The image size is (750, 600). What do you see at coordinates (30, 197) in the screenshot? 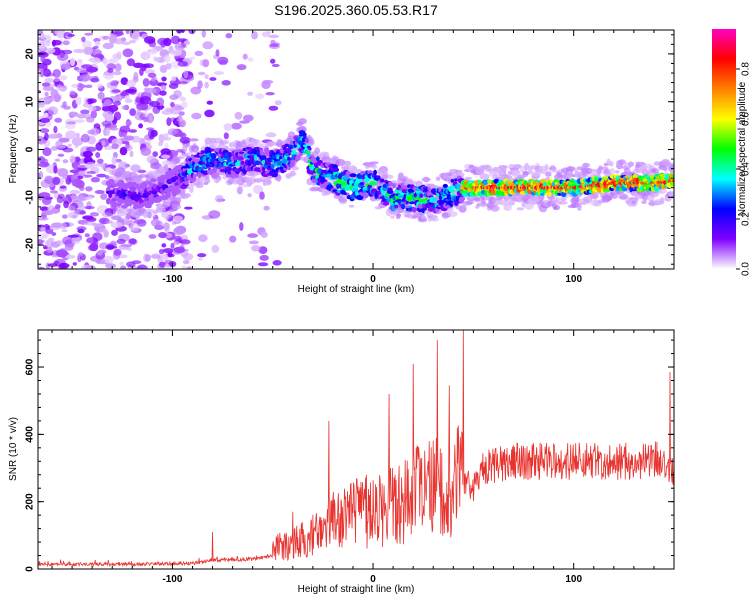
I see `y-tick-label: -10` at bounding box center [30, 197].